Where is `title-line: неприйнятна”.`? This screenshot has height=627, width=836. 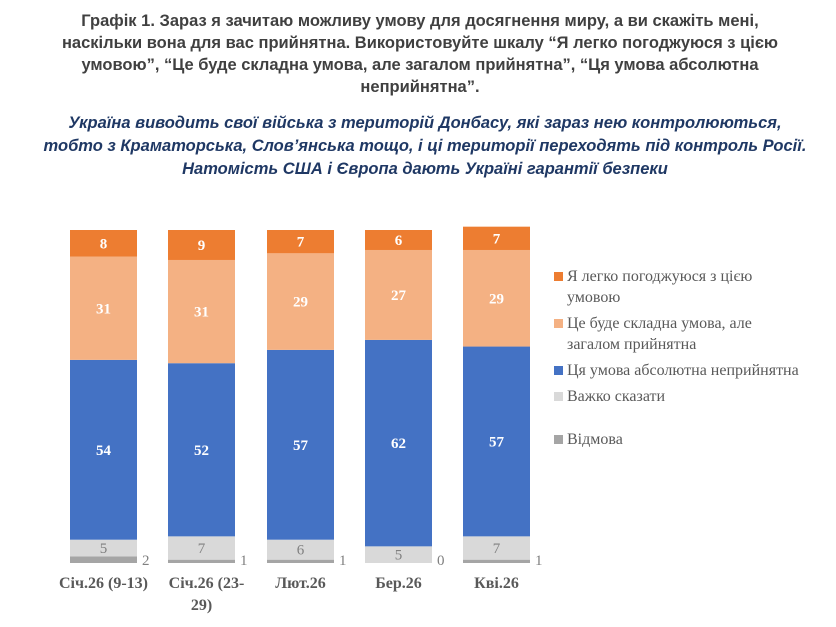
title-line: неприйнятна”. is located at coordinates (420, 87).